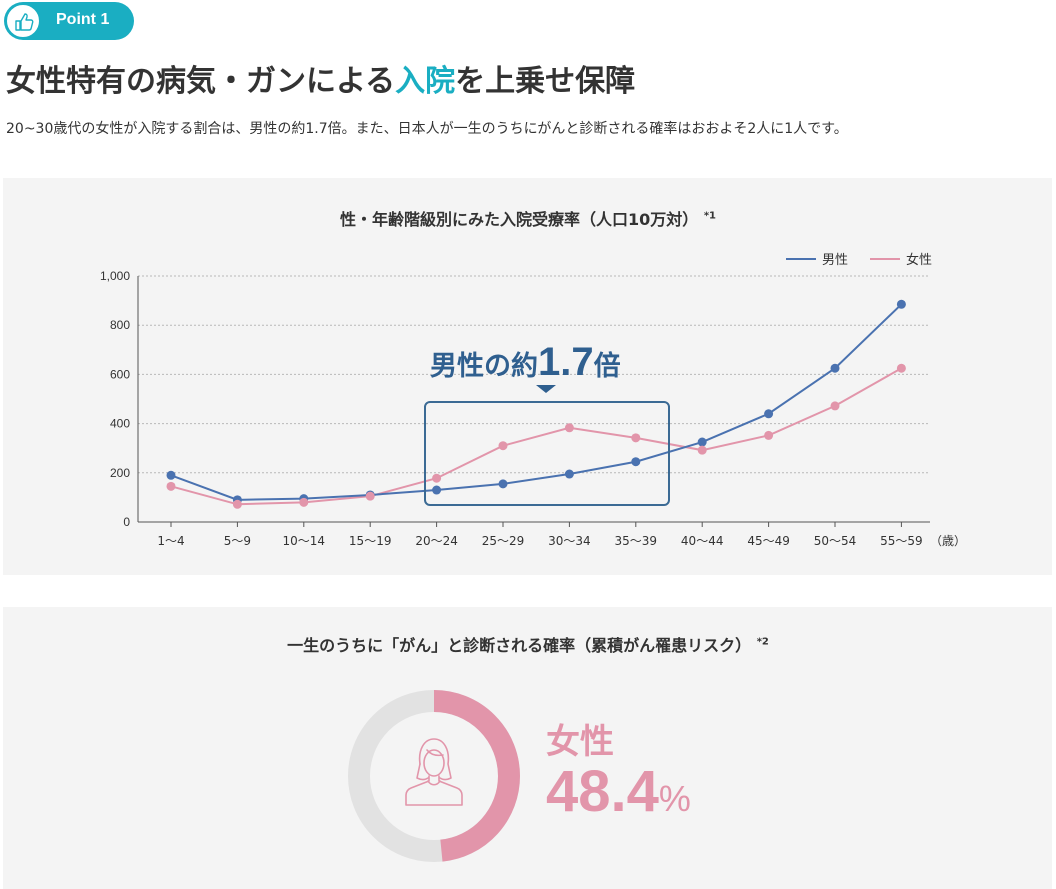 This screenshot has height=889, width=1056. What do you see at coordinates (546, 389) in the screenshot?
I see `callout-arrow` at bounding box center [546, 389].